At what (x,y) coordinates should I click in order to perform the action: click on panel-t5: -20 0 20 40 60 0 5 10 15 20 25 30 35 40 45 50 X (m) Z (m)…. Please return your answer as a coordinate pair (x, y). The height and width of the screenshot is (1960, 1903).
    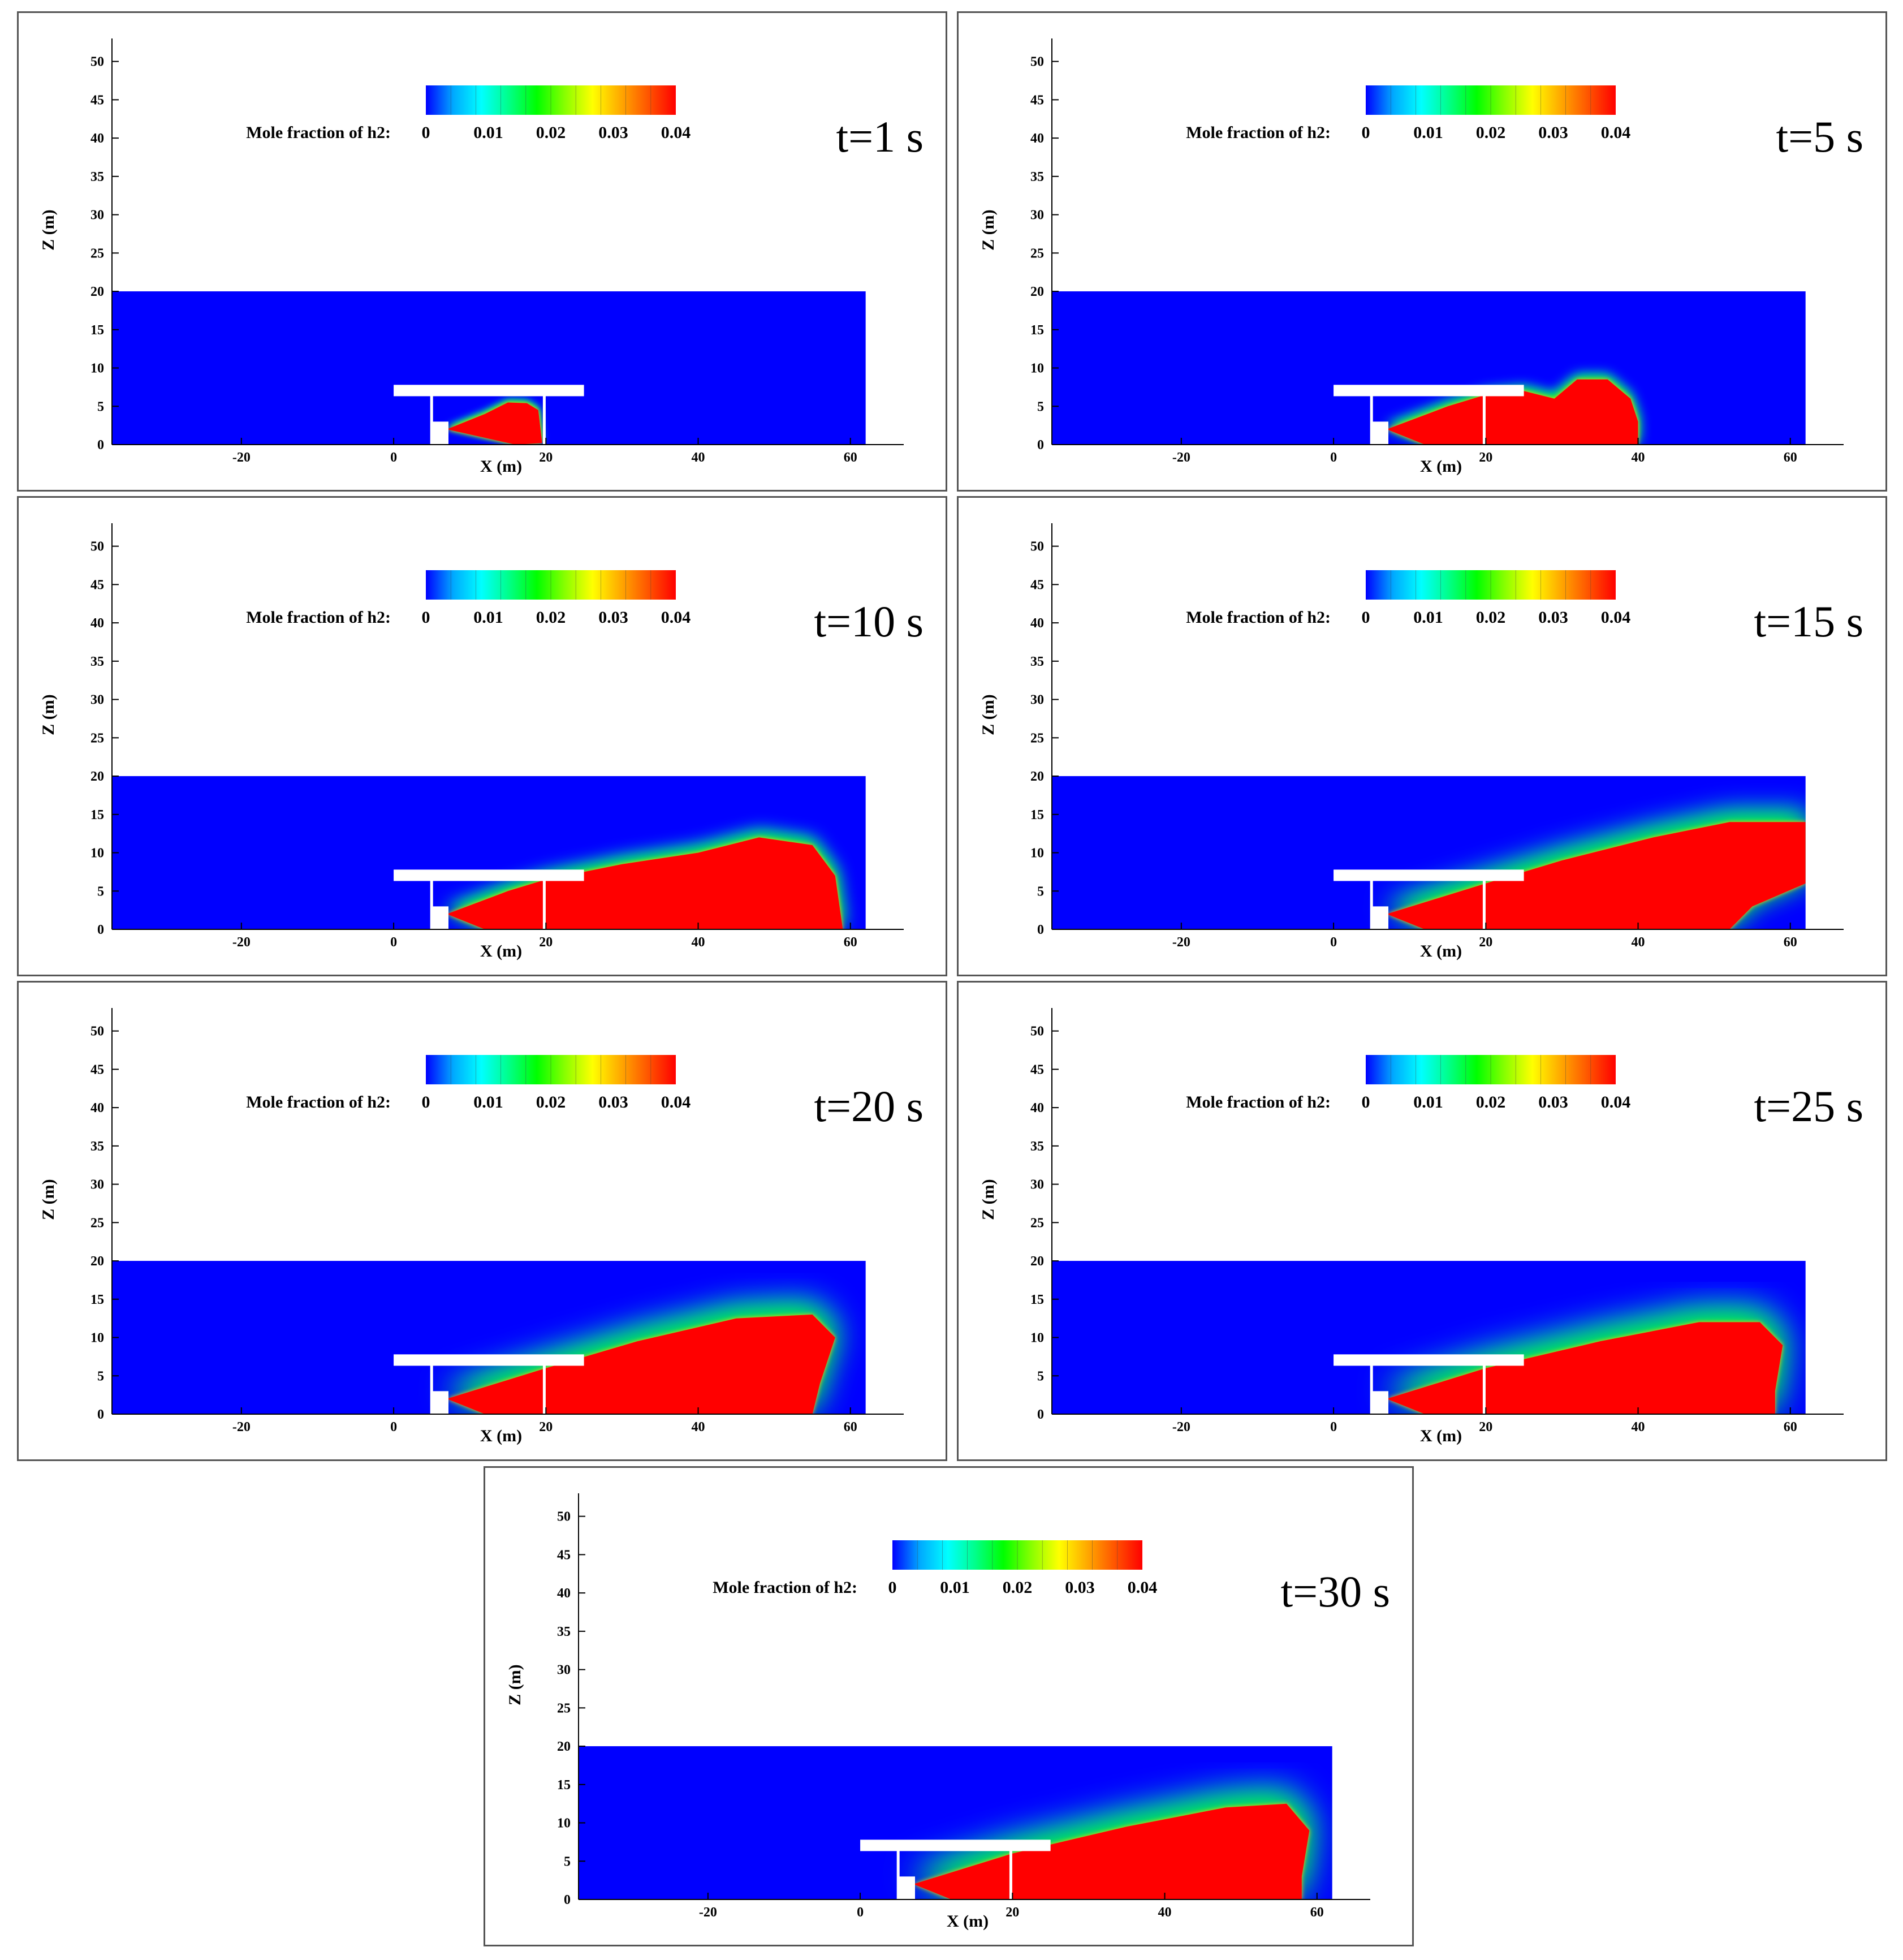
    Looking at the image, I should click on (1422, 251).